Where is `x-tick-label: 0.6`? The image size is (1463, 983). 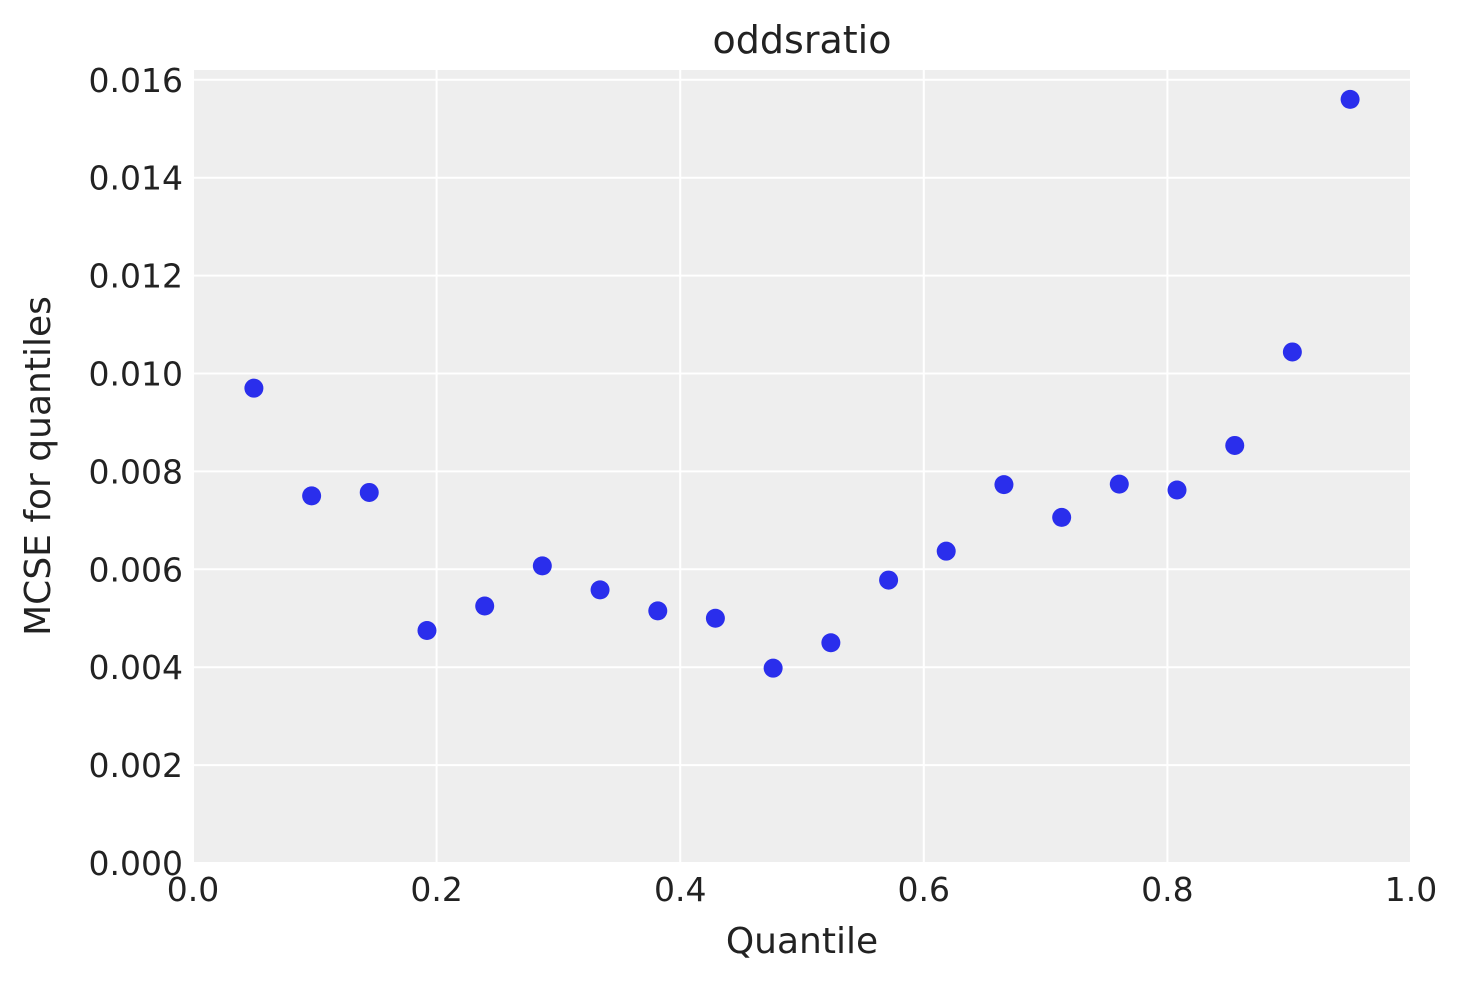 x-tick-label: 0.6 is located at coordinates (924, 889).